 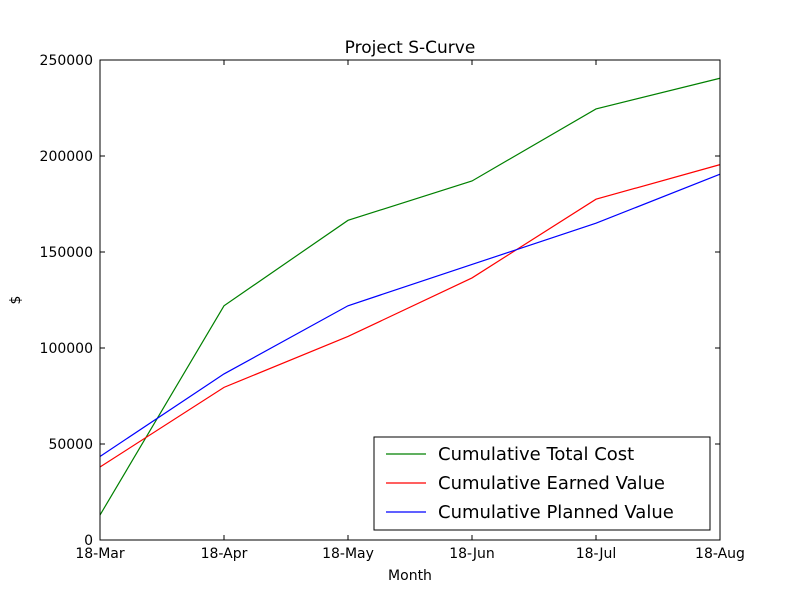 I want to click on x-tick-label: 18-Aug, so click(x=720, y=554).